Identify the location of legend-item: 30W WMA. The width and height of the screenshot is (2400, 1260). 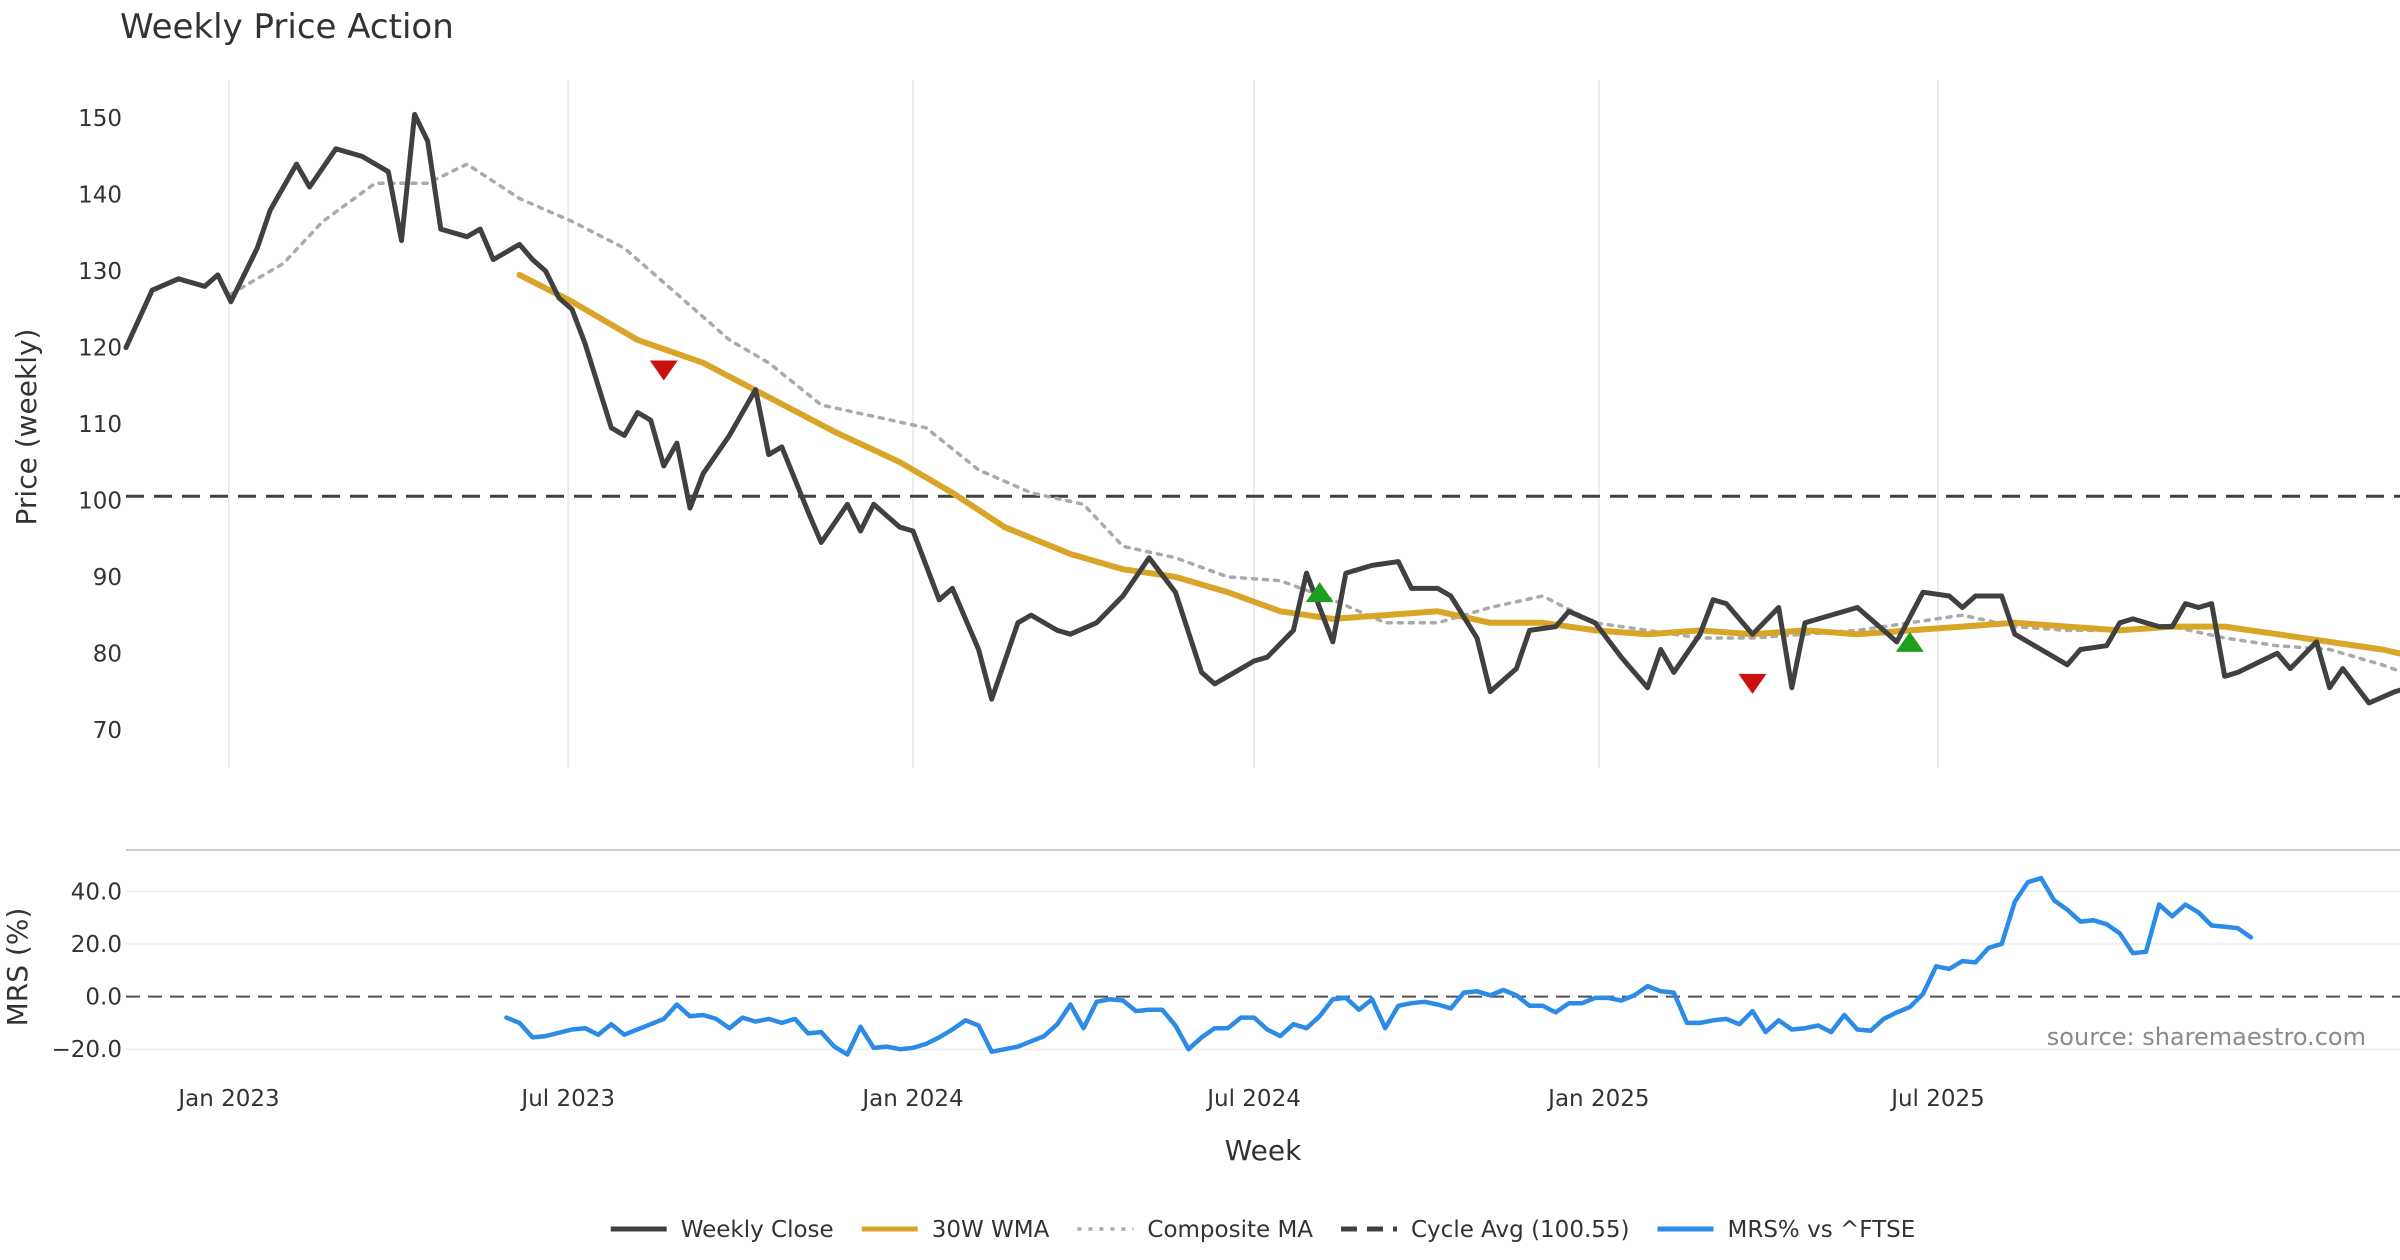
(955, 1230).